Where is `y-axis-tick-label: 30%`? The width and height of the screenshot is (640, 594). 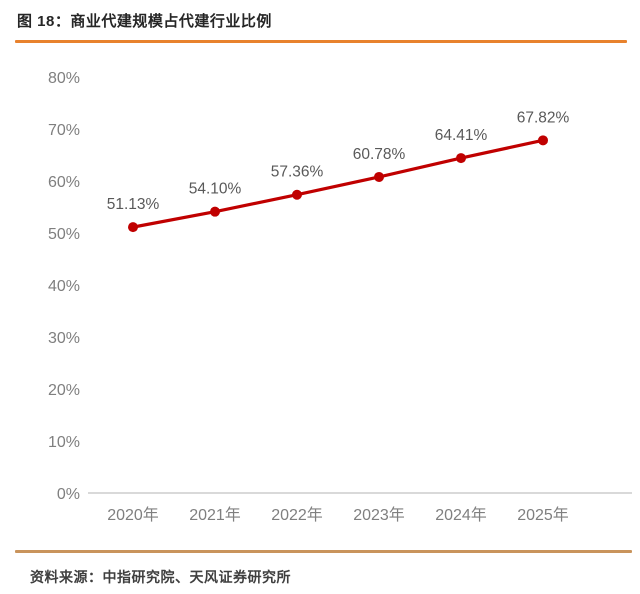 y-axis-tick-label: 30% is located at coordinates (64, 338).